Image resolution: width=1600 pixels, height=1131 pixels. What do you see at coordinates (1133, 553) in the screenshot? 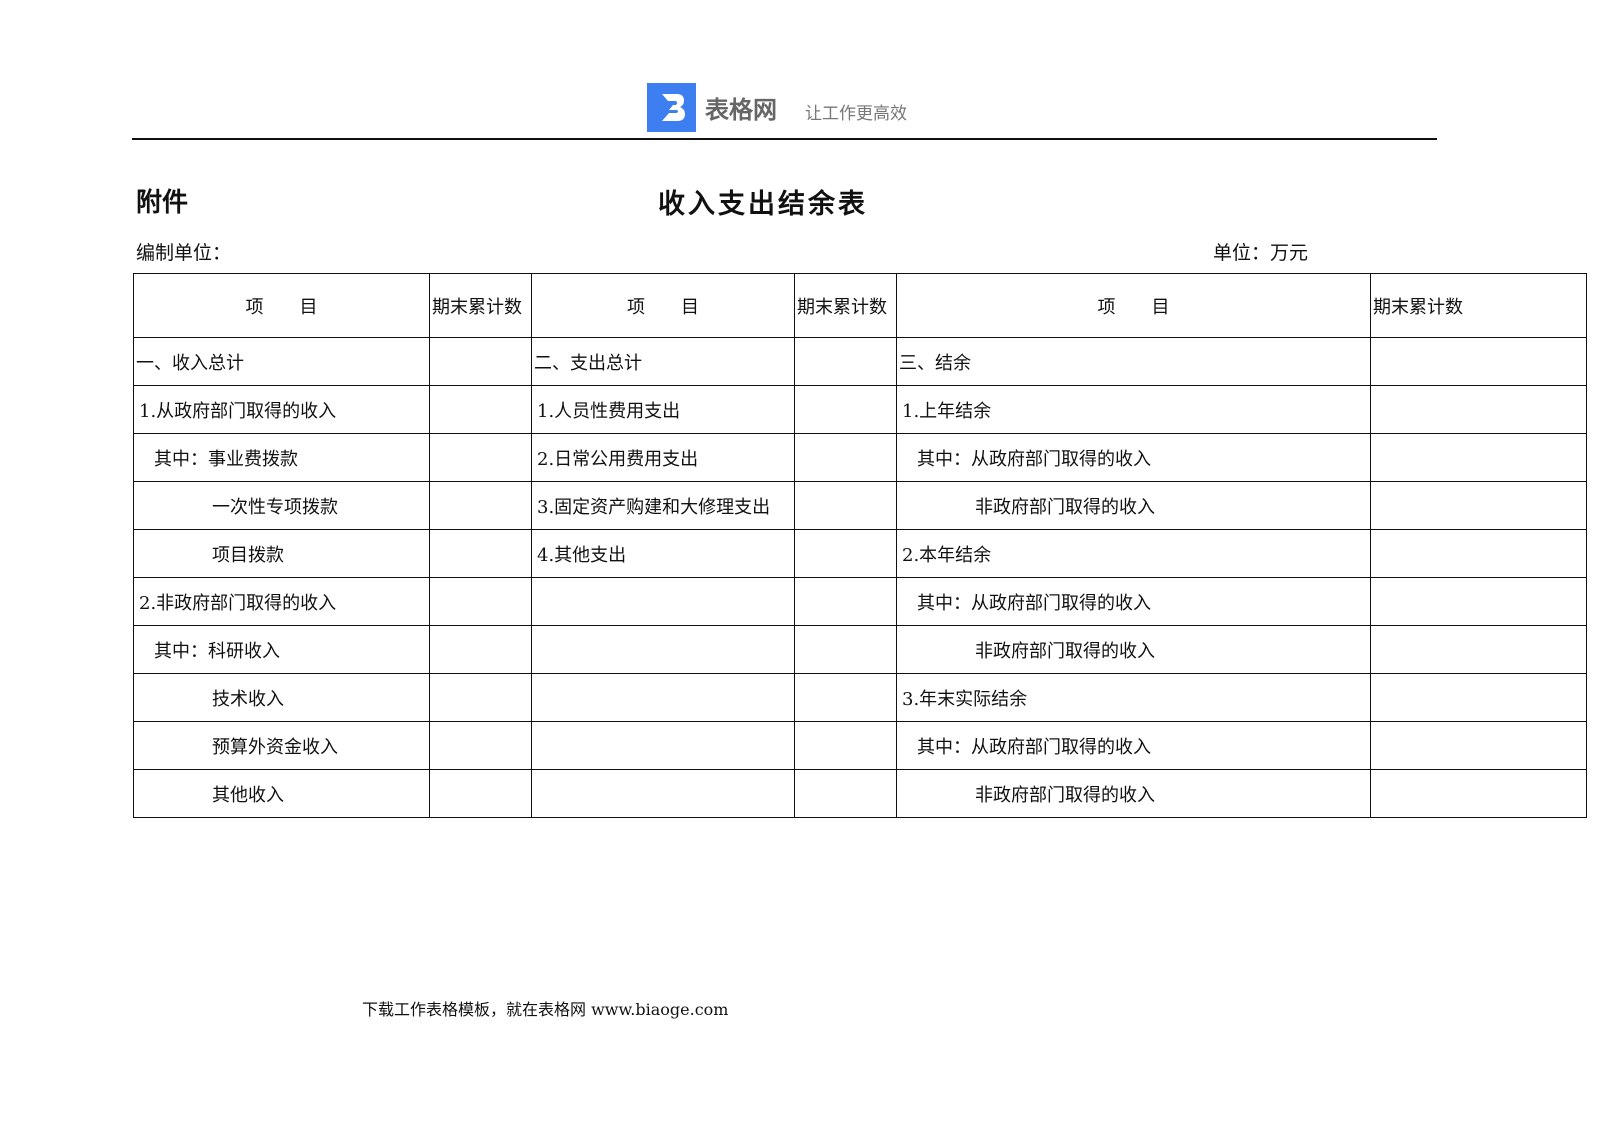
I see `item-cell: 2.本年结余` at bounding box center [1133, 553].